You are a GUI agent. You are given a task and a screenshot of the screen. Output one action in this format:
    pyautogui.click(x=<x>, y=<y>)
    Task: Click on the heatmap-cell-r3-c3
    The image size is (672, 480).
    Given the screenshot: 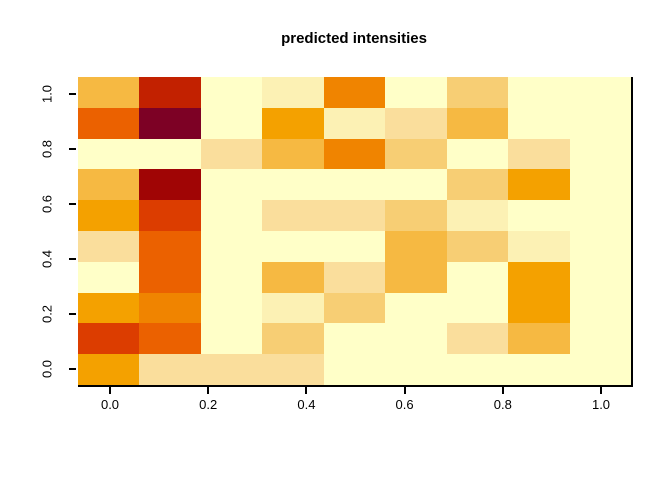 What is the action you would take?
    pyautogui.click(x=231, y=154)
    